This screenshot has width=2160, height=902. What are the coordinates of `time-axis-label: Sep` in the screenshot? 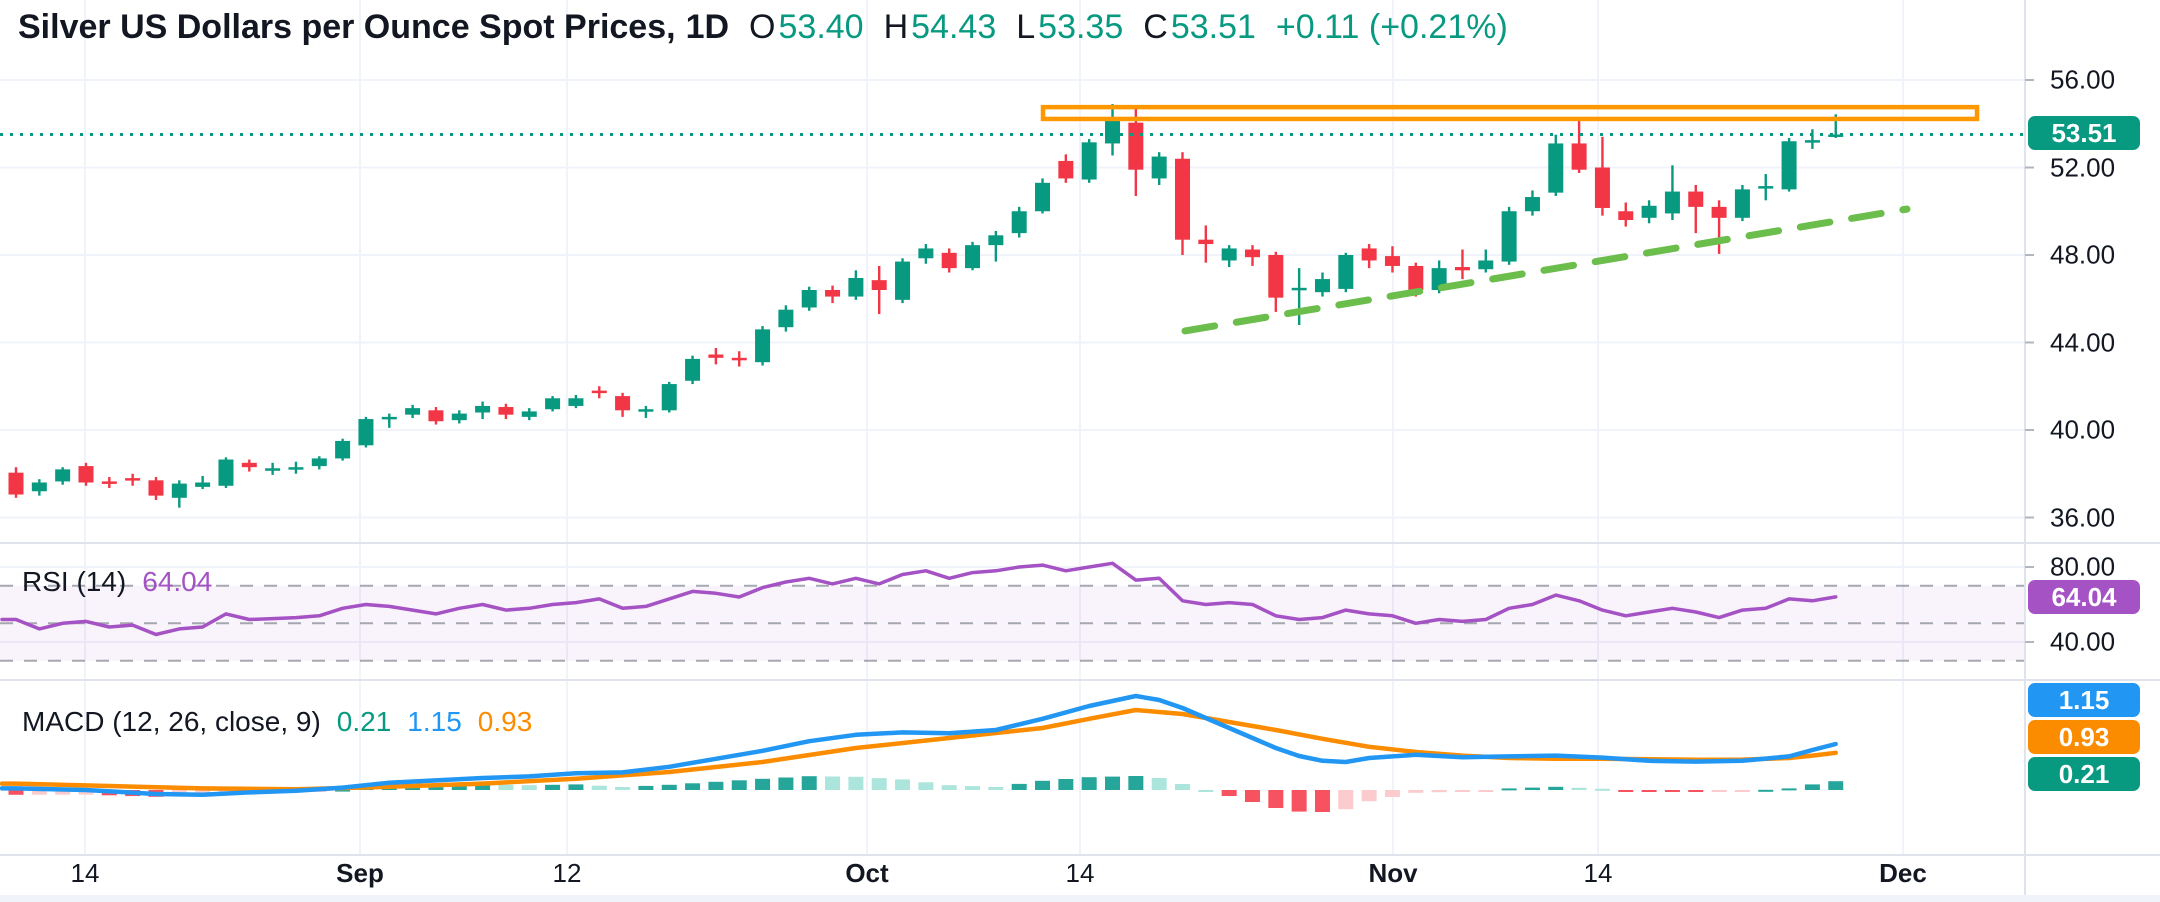 It's located at (360, 873).